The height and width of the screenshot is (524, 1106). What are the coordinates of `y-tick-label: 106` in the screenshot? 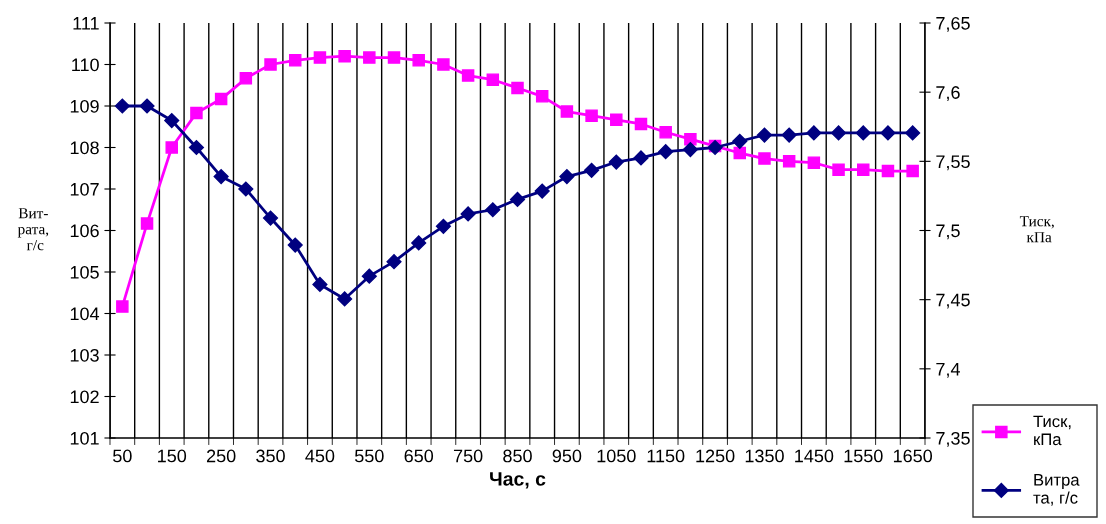 It's located at (84, 231).